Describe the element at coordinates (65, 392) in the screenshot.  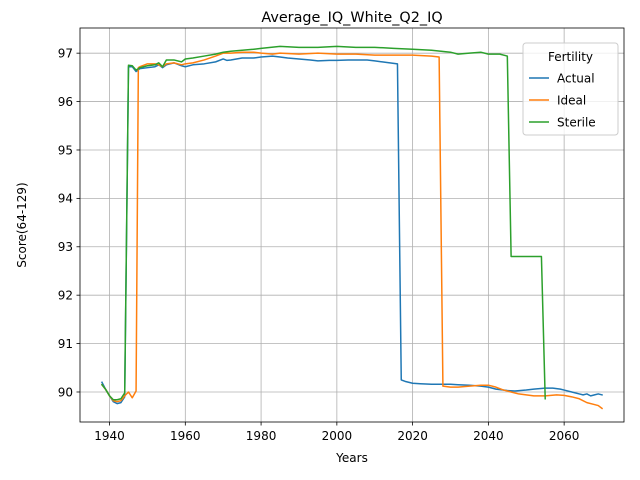
I see `y-tick-label: 90` at that location.